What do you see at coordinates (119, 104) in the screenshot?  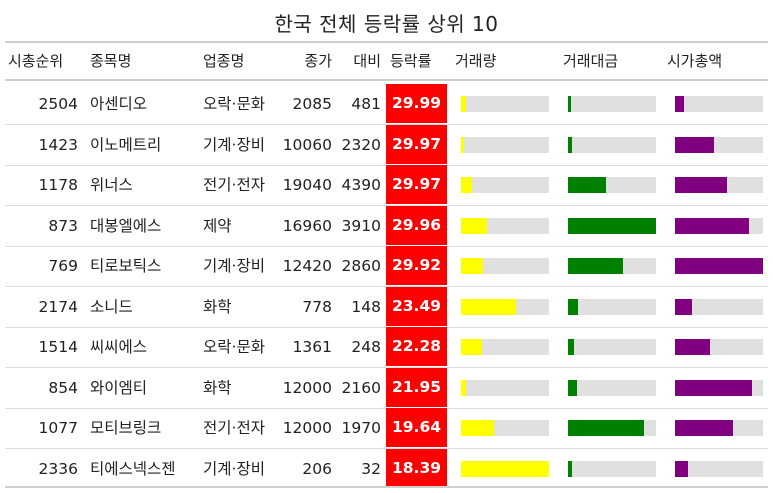 I see `name-cell: 아센디오` at bounding box center [119, 104].